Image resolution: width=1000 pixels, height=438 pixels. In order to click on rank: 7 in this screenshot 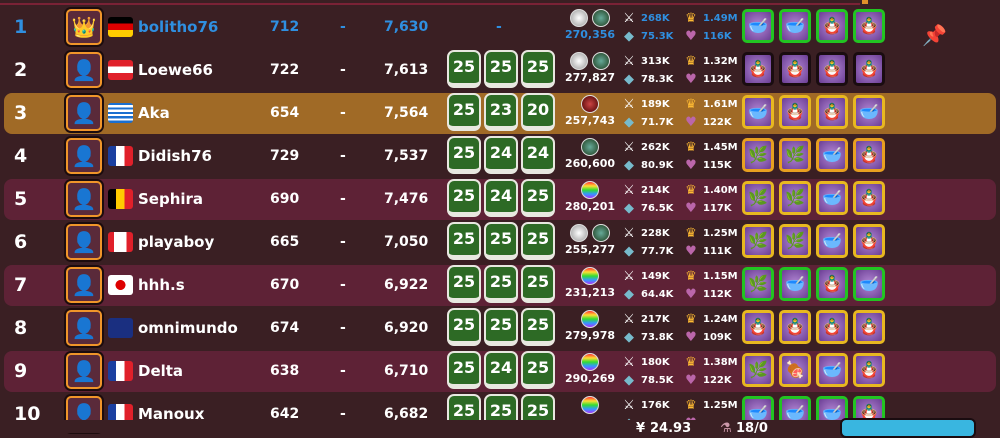, I will do `click(21, 285)`.